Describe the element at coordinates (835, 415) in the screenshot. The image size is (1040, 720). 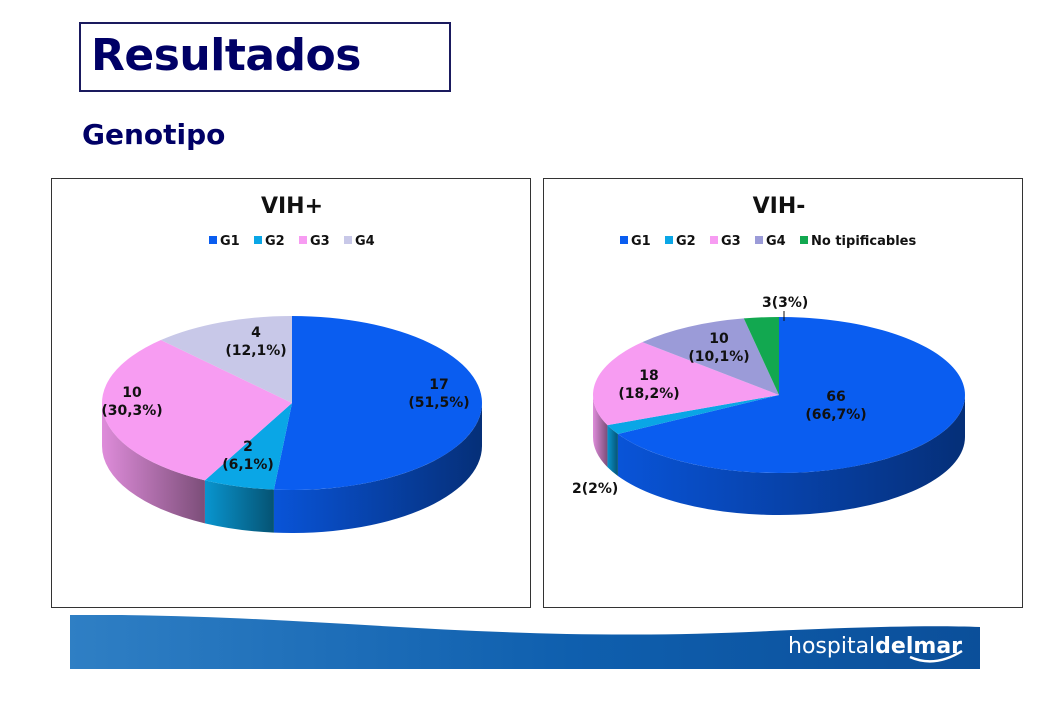
I see `svg-text: (66,7%)` at that location.